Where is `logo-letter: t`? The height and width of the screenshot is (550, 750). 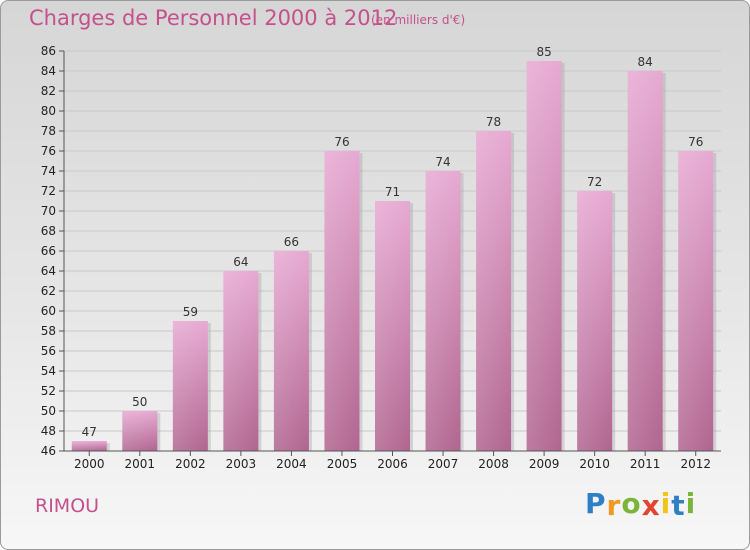 logo-letter: t is located at coordinates (678, 505).